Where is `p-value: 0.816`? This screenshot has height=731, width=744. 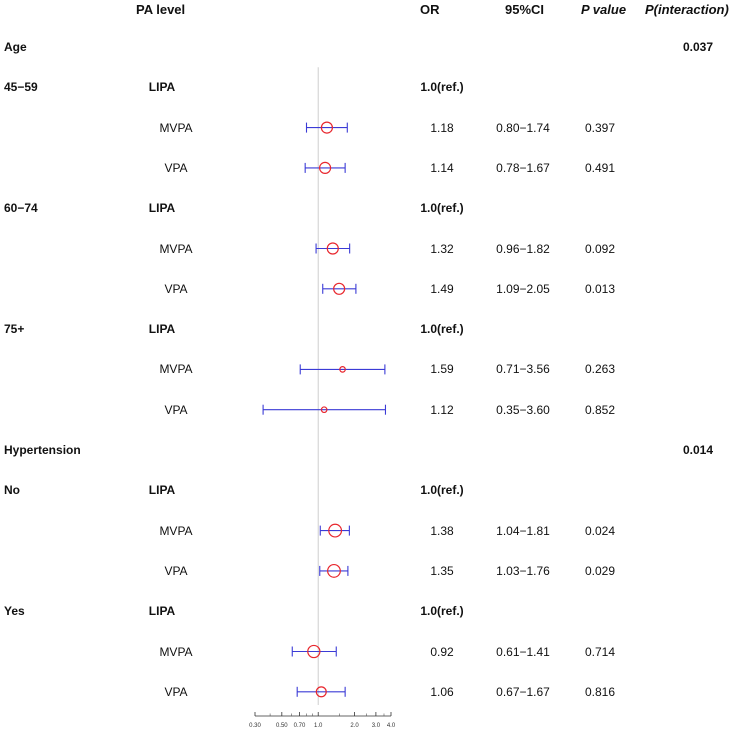
p-value: 0.816 is located at coordinates (600, 691).